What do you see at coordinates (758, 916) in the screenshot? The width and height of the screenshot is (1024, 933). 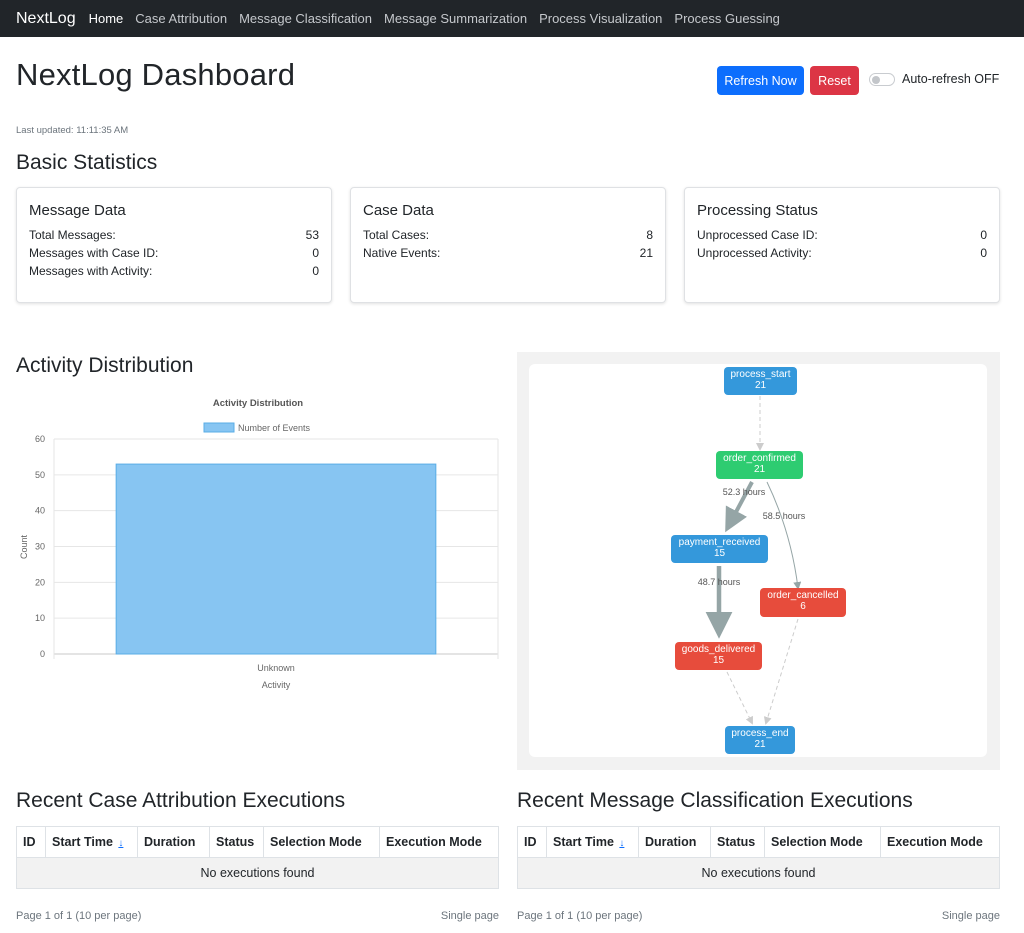 I see `message-classification-pager: Page 1 of 1 (10 per page) Single page` at bounding box center [758, 916].